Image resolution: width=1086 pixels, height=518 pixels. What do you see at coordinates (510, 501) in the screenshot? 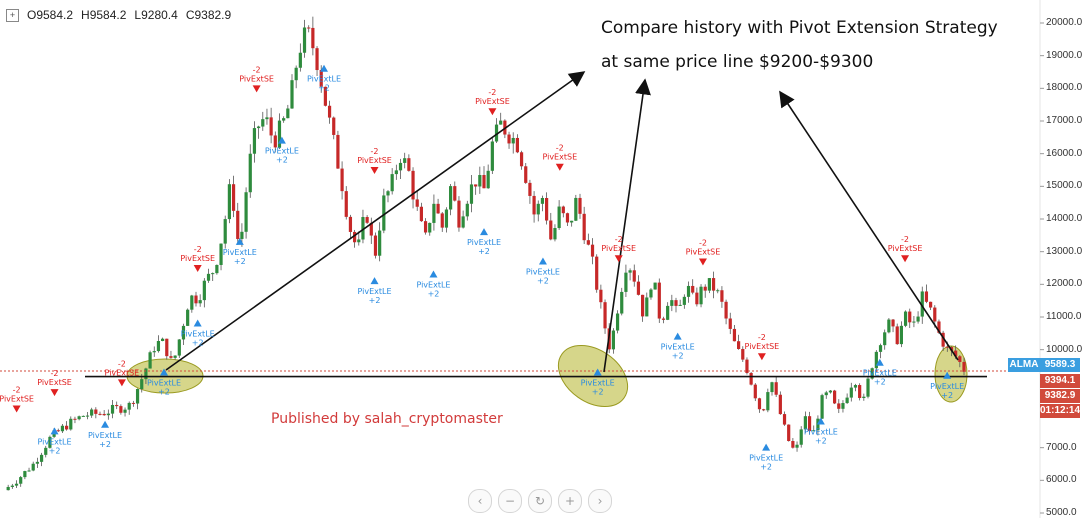
I see `minus-icon: −` at bounding box center [510, 501].